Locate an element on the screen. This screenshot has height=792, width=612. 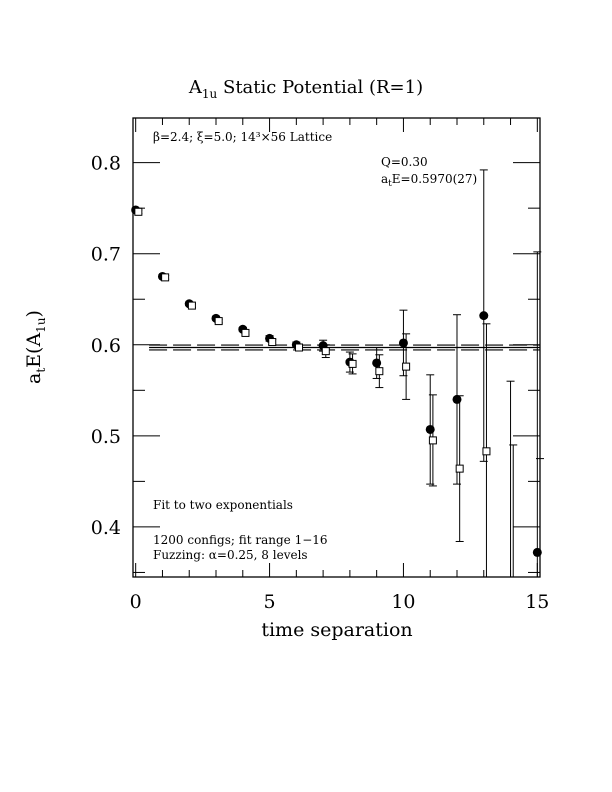
y-tick-label: 0.8 is located at coordinates (106, 164).